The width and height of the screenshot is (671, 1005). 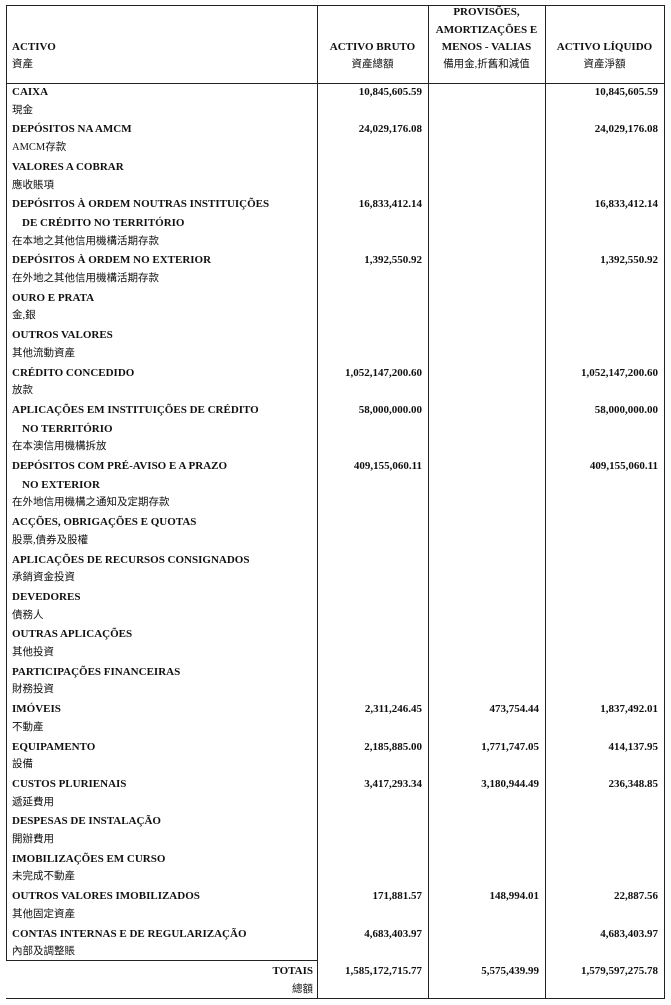 I want to click on row-label: ACÇÕES, OBRIGAÇÕES E QUOTAS, so click(x=104, y=522).